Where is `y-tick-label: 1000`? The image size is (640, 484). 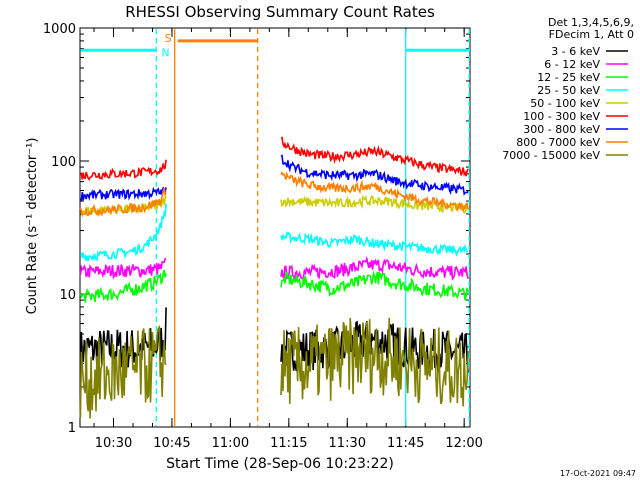
y-tick-label: 1000 is located at coordinates (59, 29).